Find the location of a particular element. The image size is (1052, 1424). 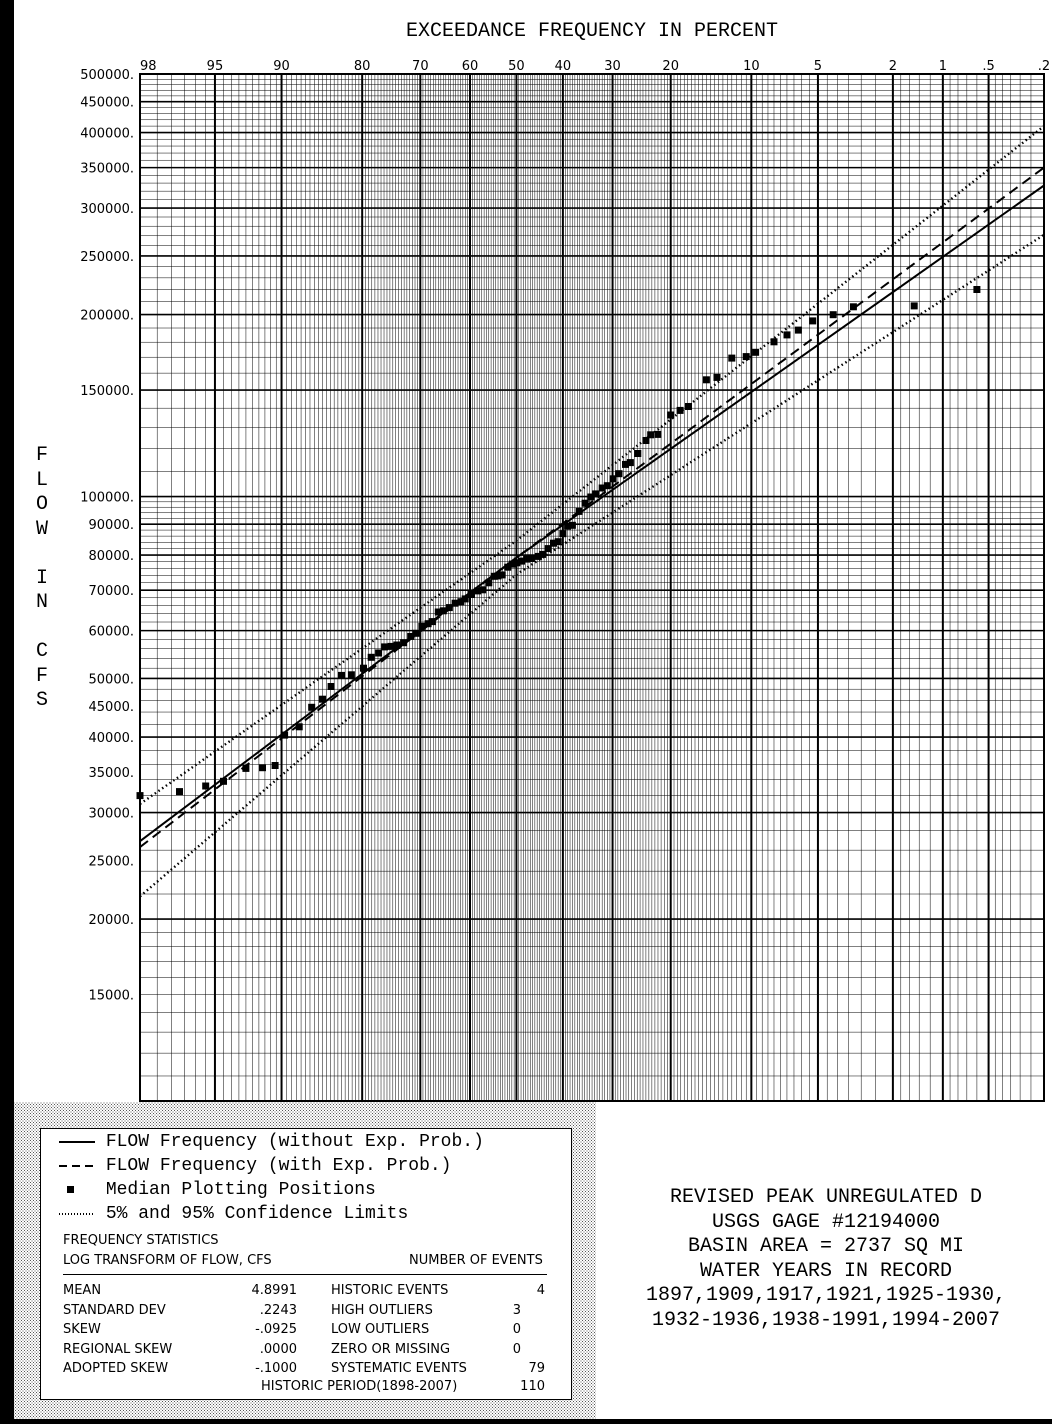

stat-value: -.1000 is located at coordinates (276, 1368).